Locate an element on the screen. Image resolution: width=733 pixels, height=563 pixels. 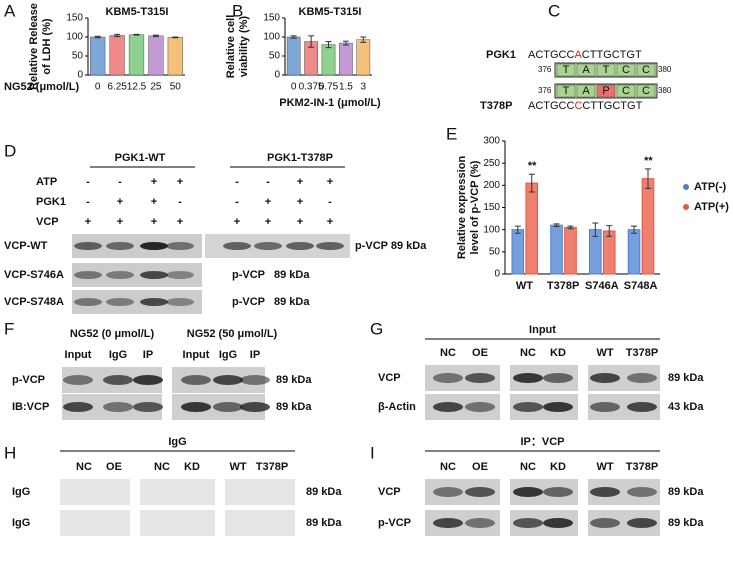
blot-label: VCP-S746A is located at coordinates (34, 275).